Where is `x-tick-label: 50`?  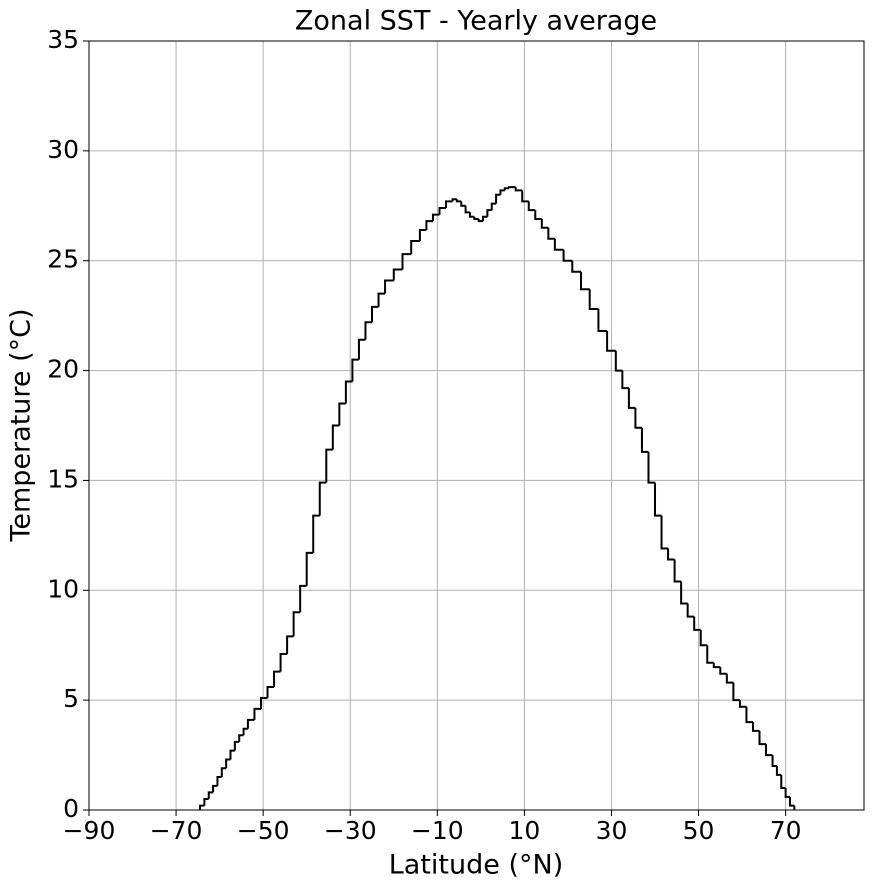
x-tick-label: 50 is located at coordinates (699, 830).